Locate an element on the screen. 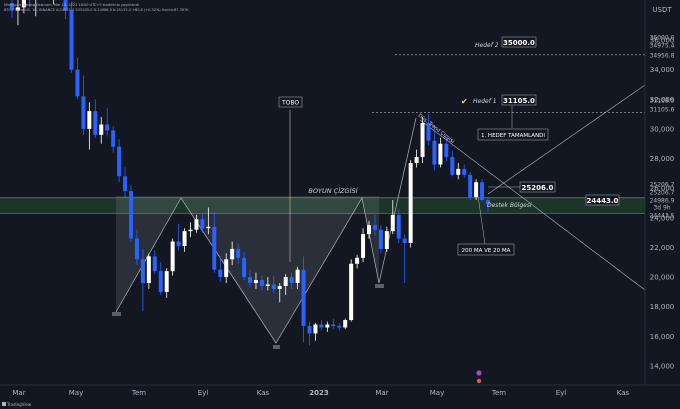  target2-box is located at coordinates (519, 42).